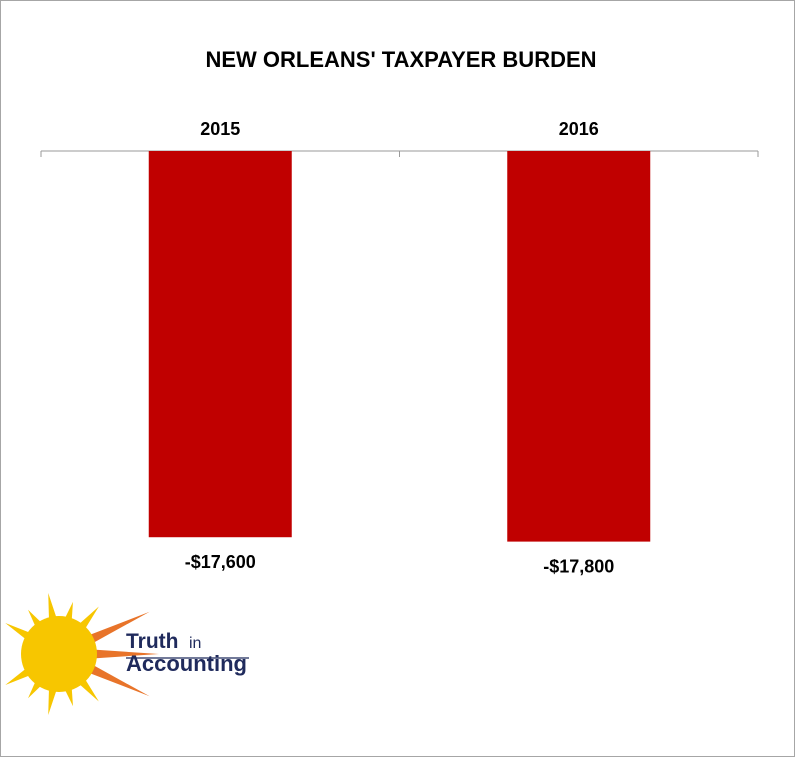  I want to click on logo-word-in: in, so click(195, 643).